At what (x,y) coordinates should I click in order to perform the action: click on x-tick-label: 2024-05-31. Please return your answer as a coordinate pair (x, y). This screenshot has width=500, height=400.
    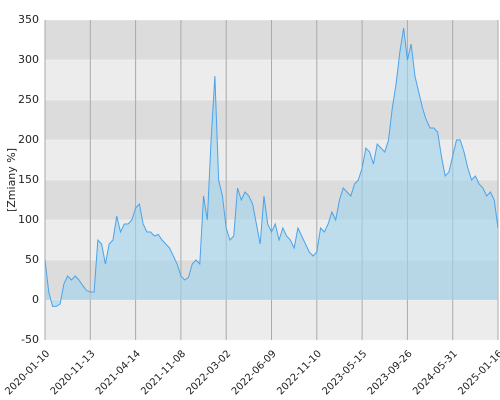
    Looking at the image, I should click on (435, 372).